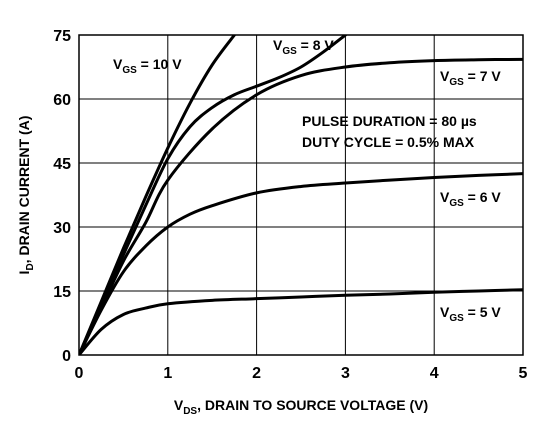 This screenshot has width=550, height=423. I want to click on x-tick-label-4: 4, so click(434, 373).